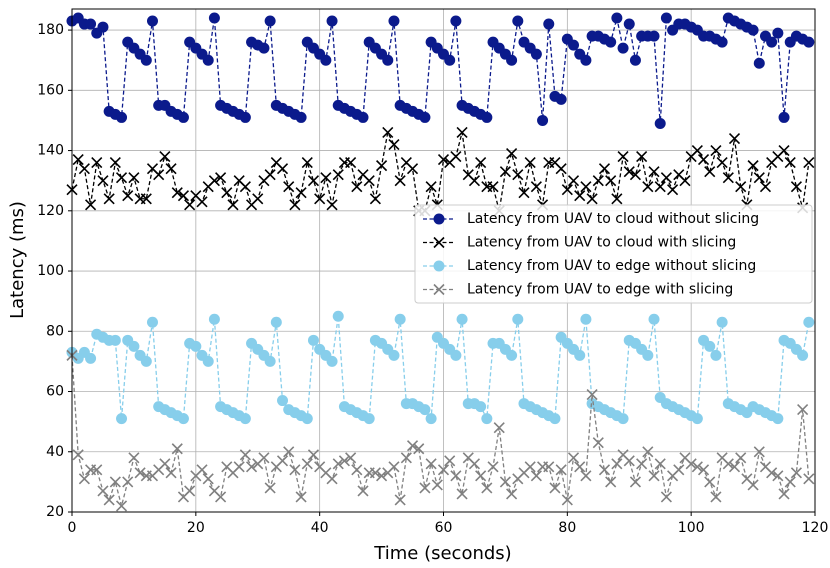 Image resolution: width=830 pixels, height=568 pixels. What do you see at coordinates (440, 171) in the screenshot?
I see `series-line` at bounding box center [440, 171].